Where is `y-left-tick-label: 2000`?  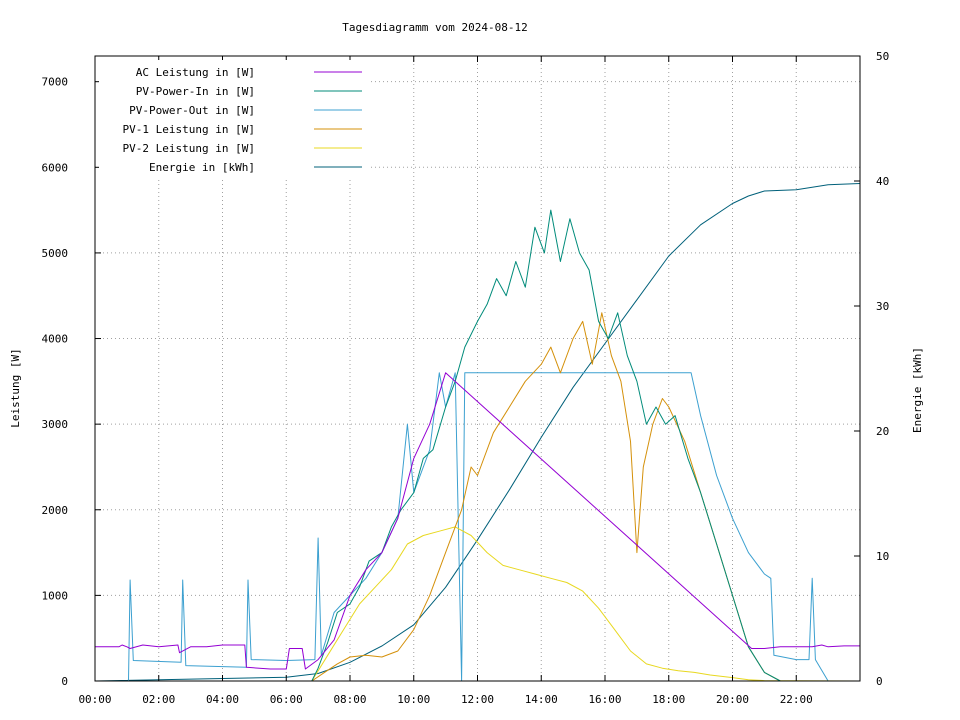
y-left-tick-label: 2000 is located at coordinates (55, 510).